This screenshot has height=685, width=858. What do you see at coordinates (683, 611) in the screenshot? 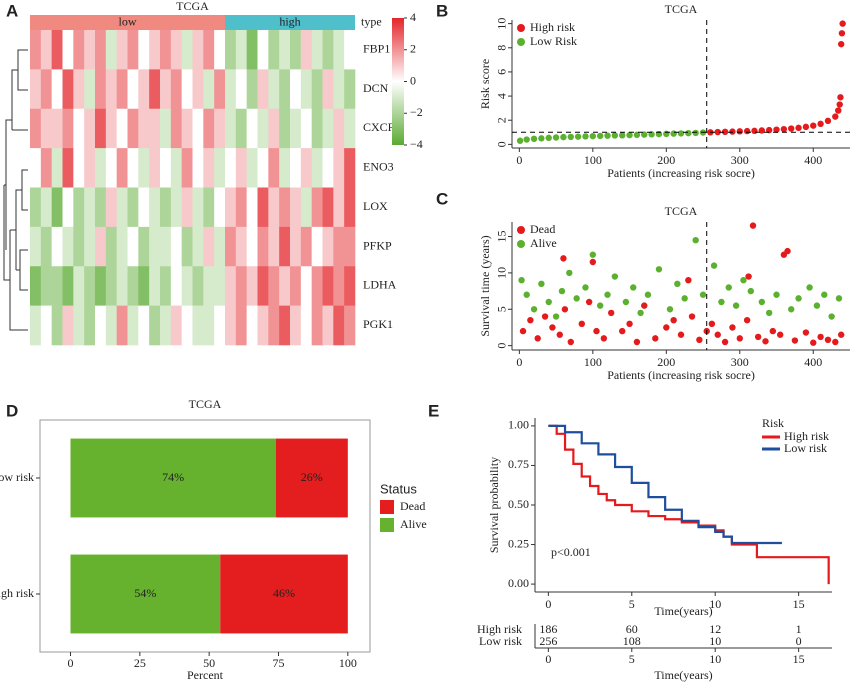
I see `x-axis-label: Time(years)` at bounding box center [683, 611].